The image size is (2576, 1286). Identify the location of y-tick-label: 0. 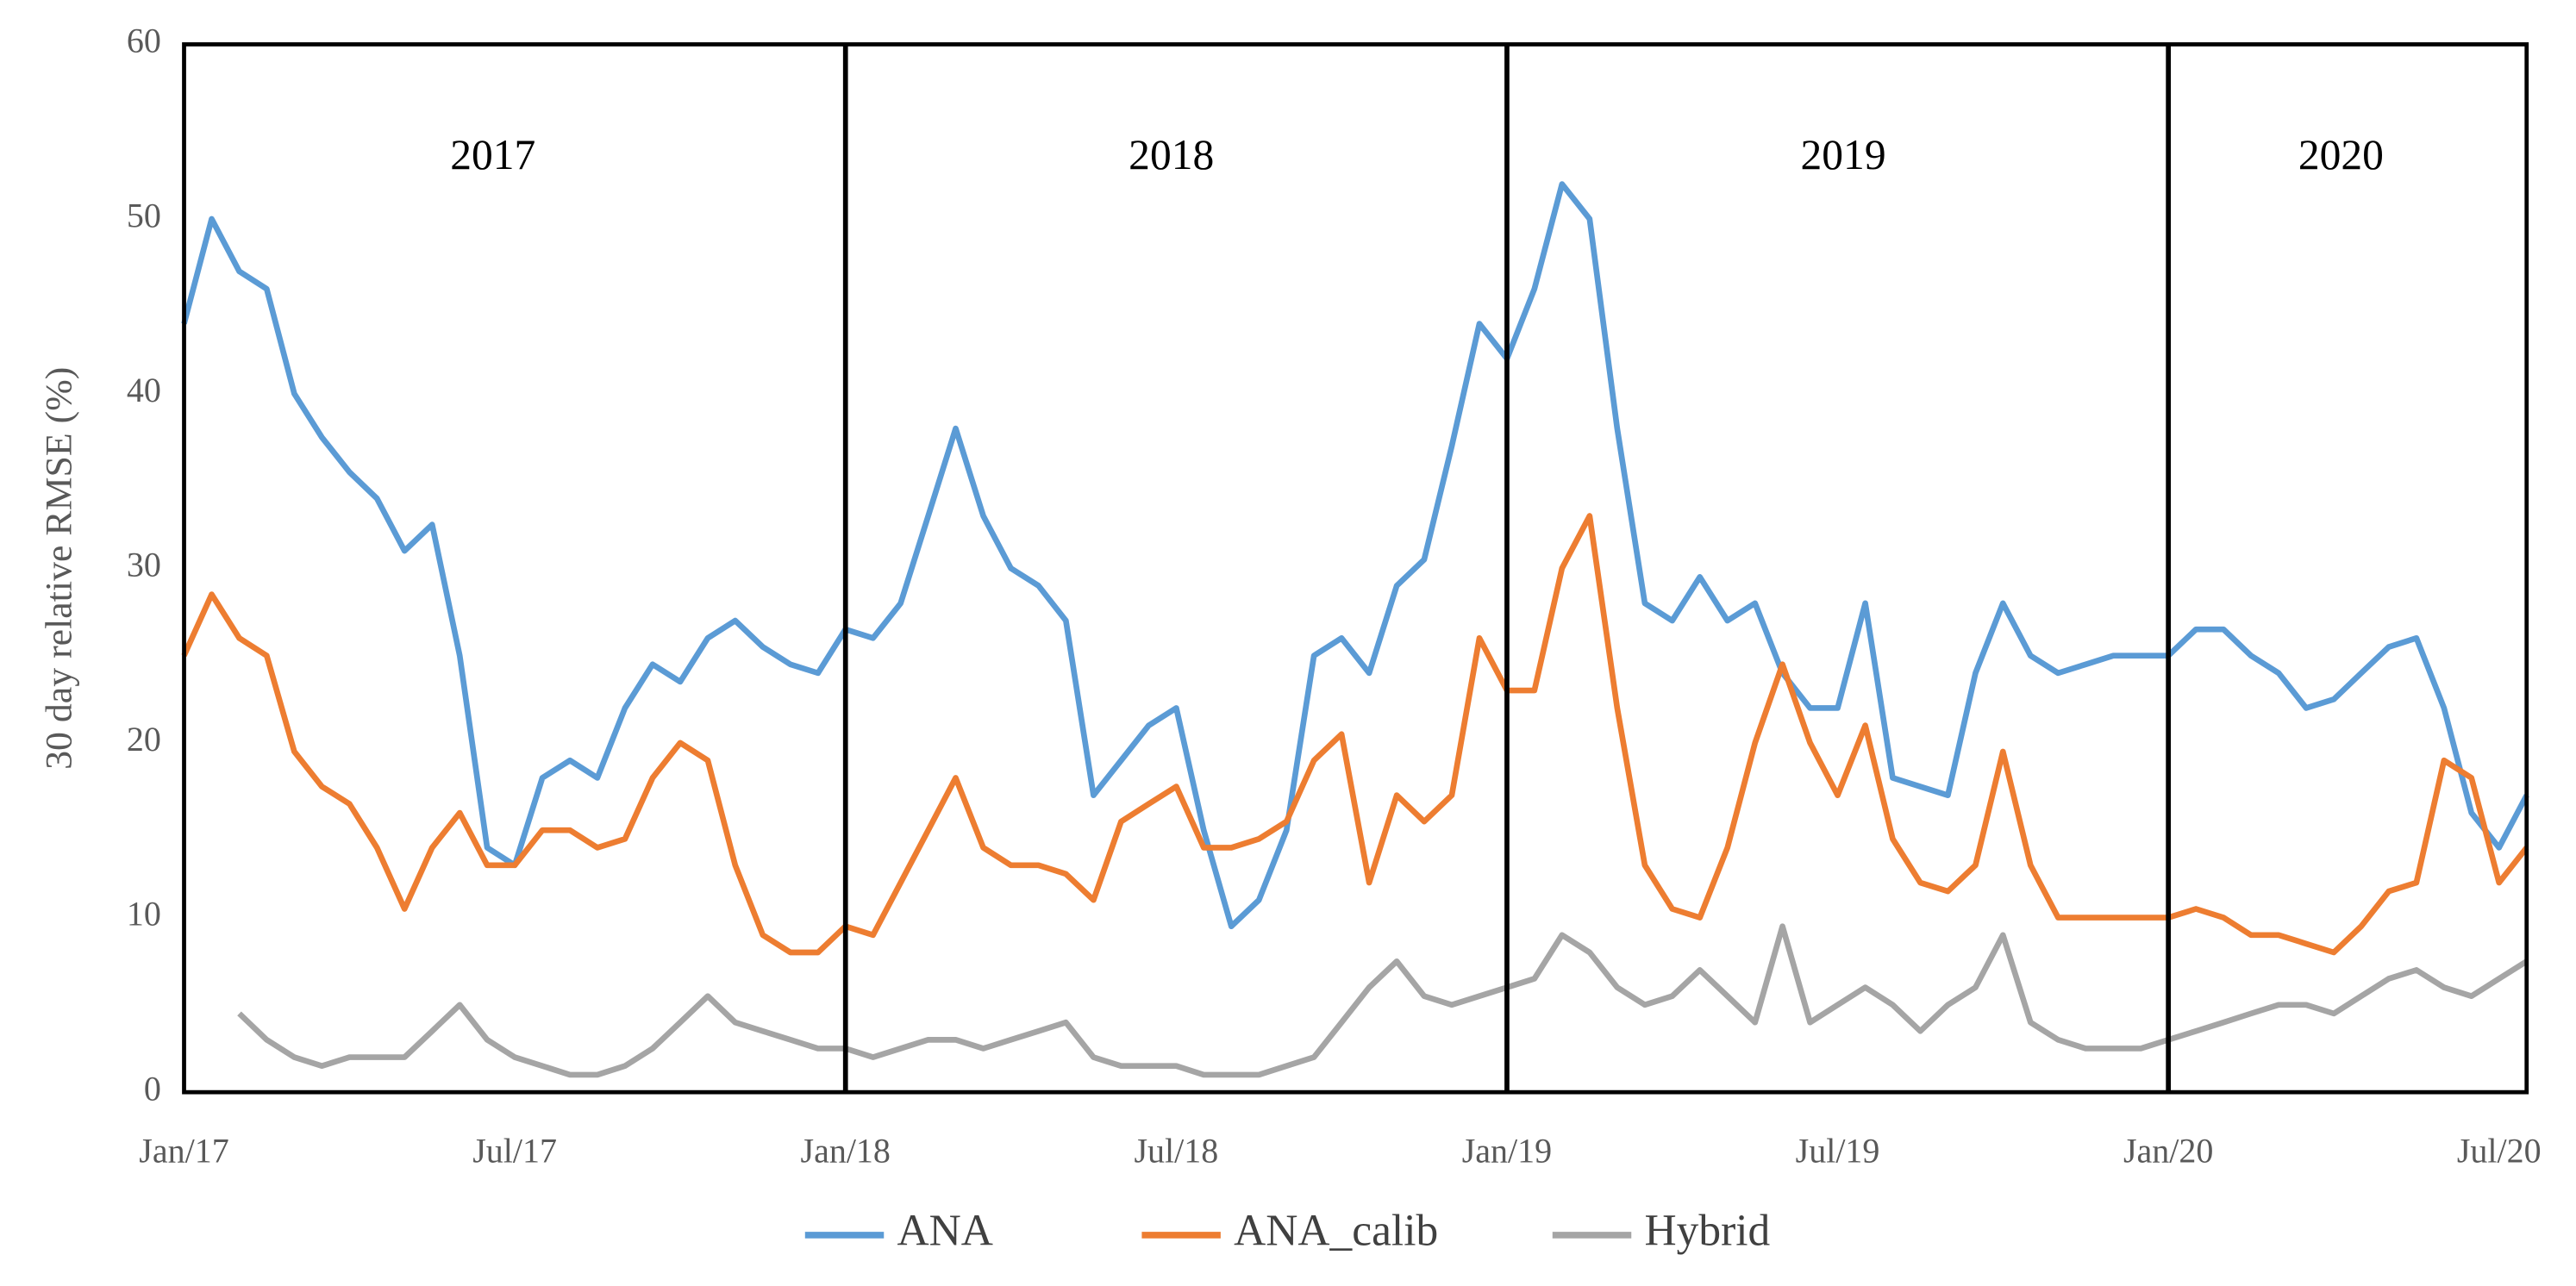
(152, 1089).